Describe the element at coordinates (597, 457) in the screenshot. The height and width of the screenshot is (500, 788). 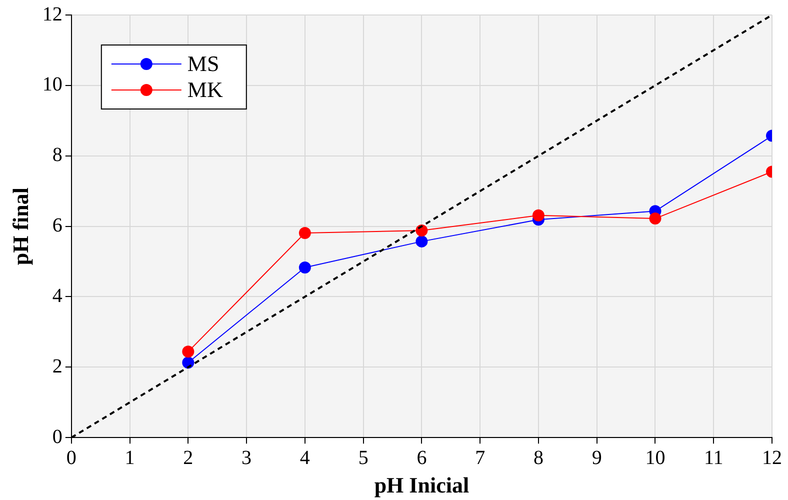
I see `x-tick-label: 9` at that location.